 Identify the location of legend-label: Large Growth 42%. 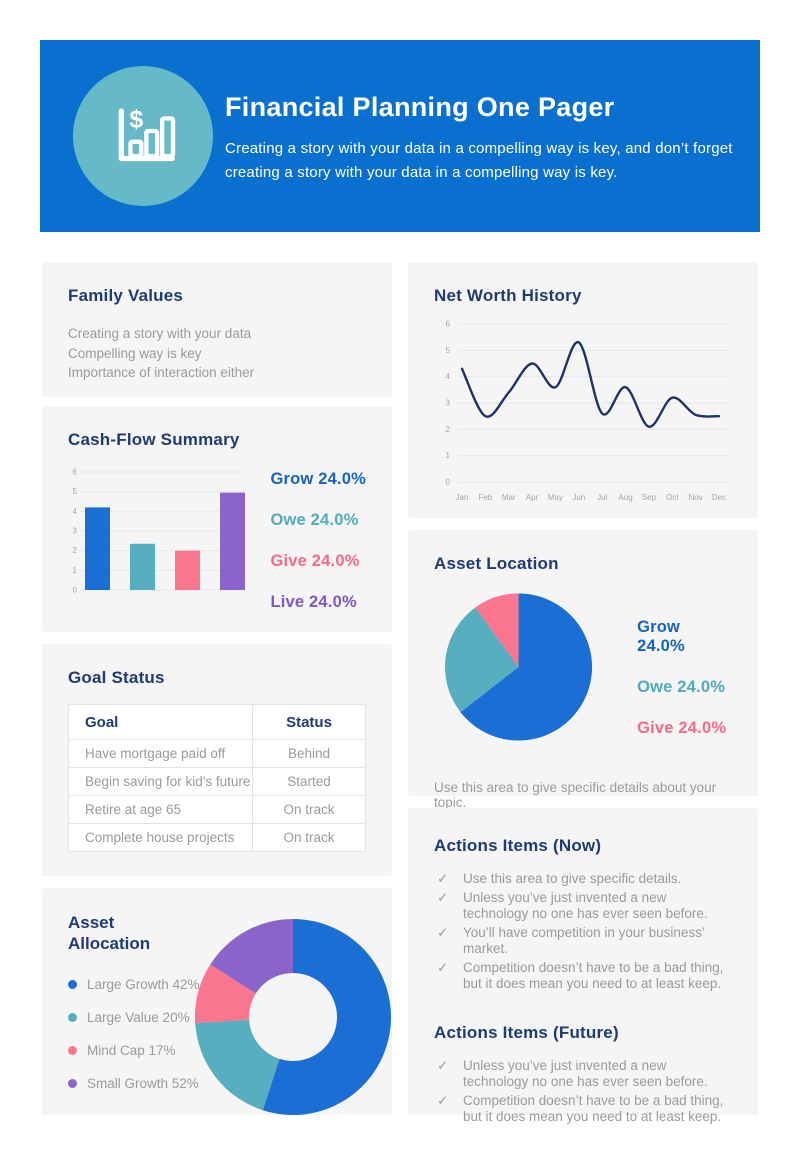
(143, 984).